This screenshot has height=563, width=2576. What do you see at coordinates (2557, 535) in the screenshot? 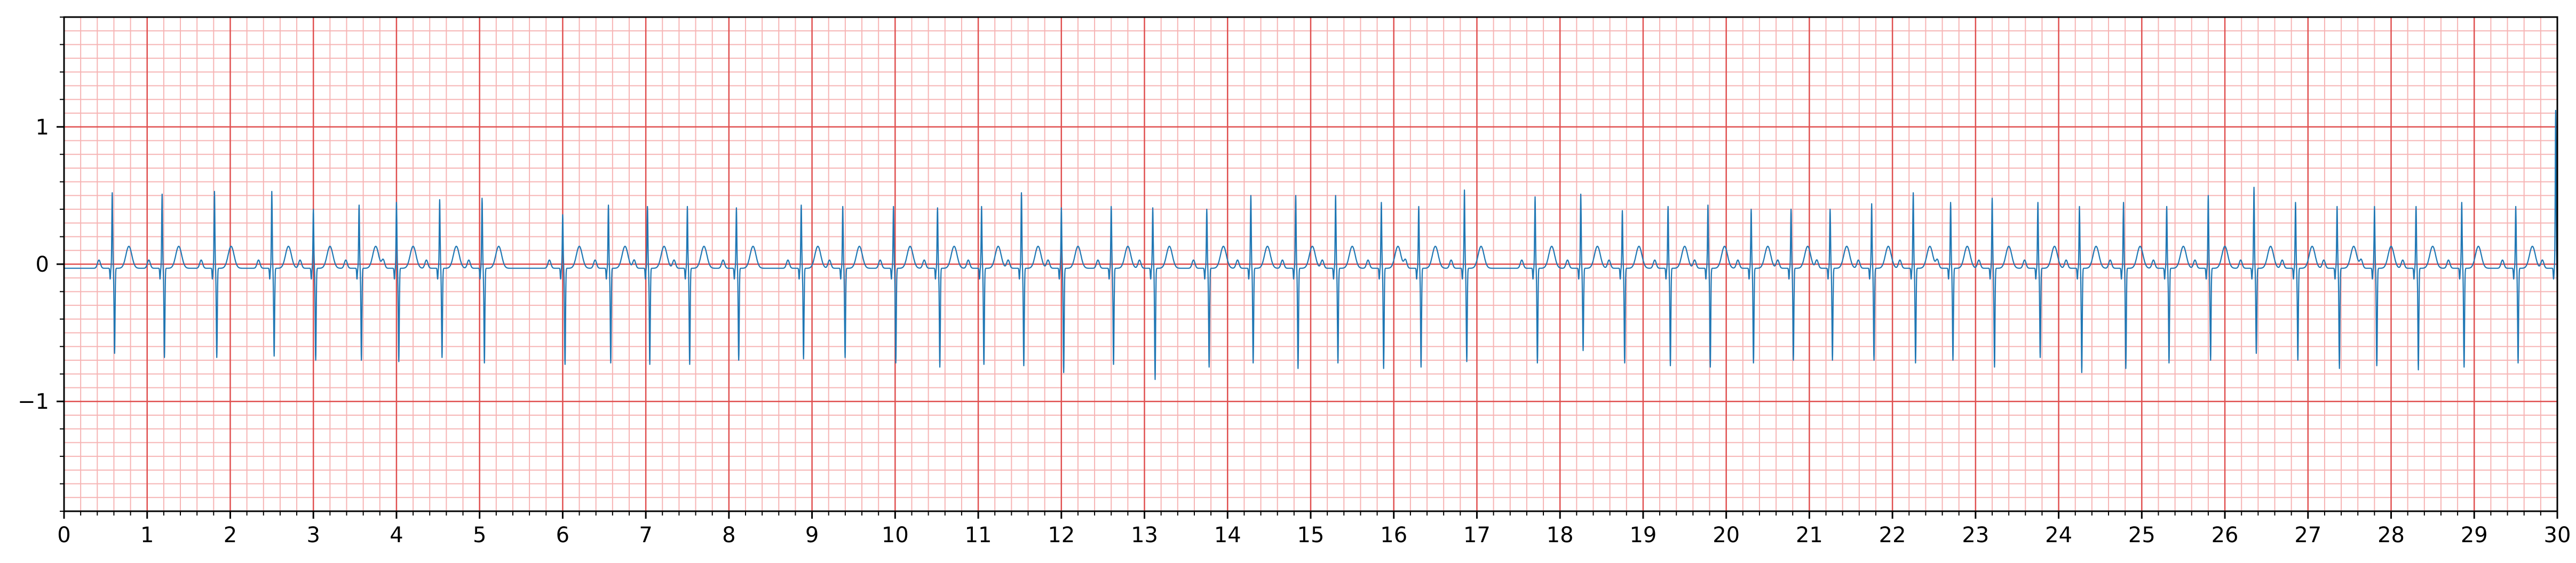
I see `x-tick-label: 30` at bounding box center [2557, 535].